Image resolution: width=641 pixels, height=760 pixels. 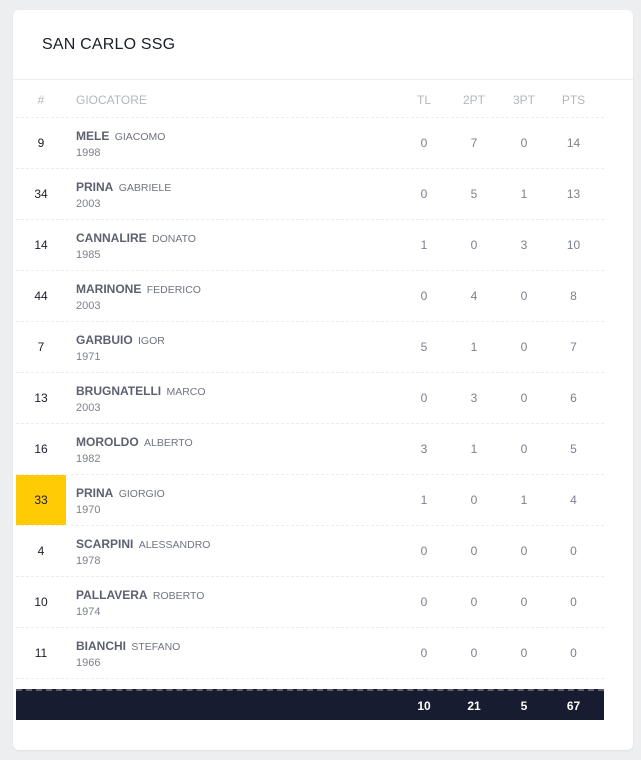 What do you see at coordinates (573, 500) in the screenshot?
I see `stat-pts: 4` at bounding box center [573, 500].